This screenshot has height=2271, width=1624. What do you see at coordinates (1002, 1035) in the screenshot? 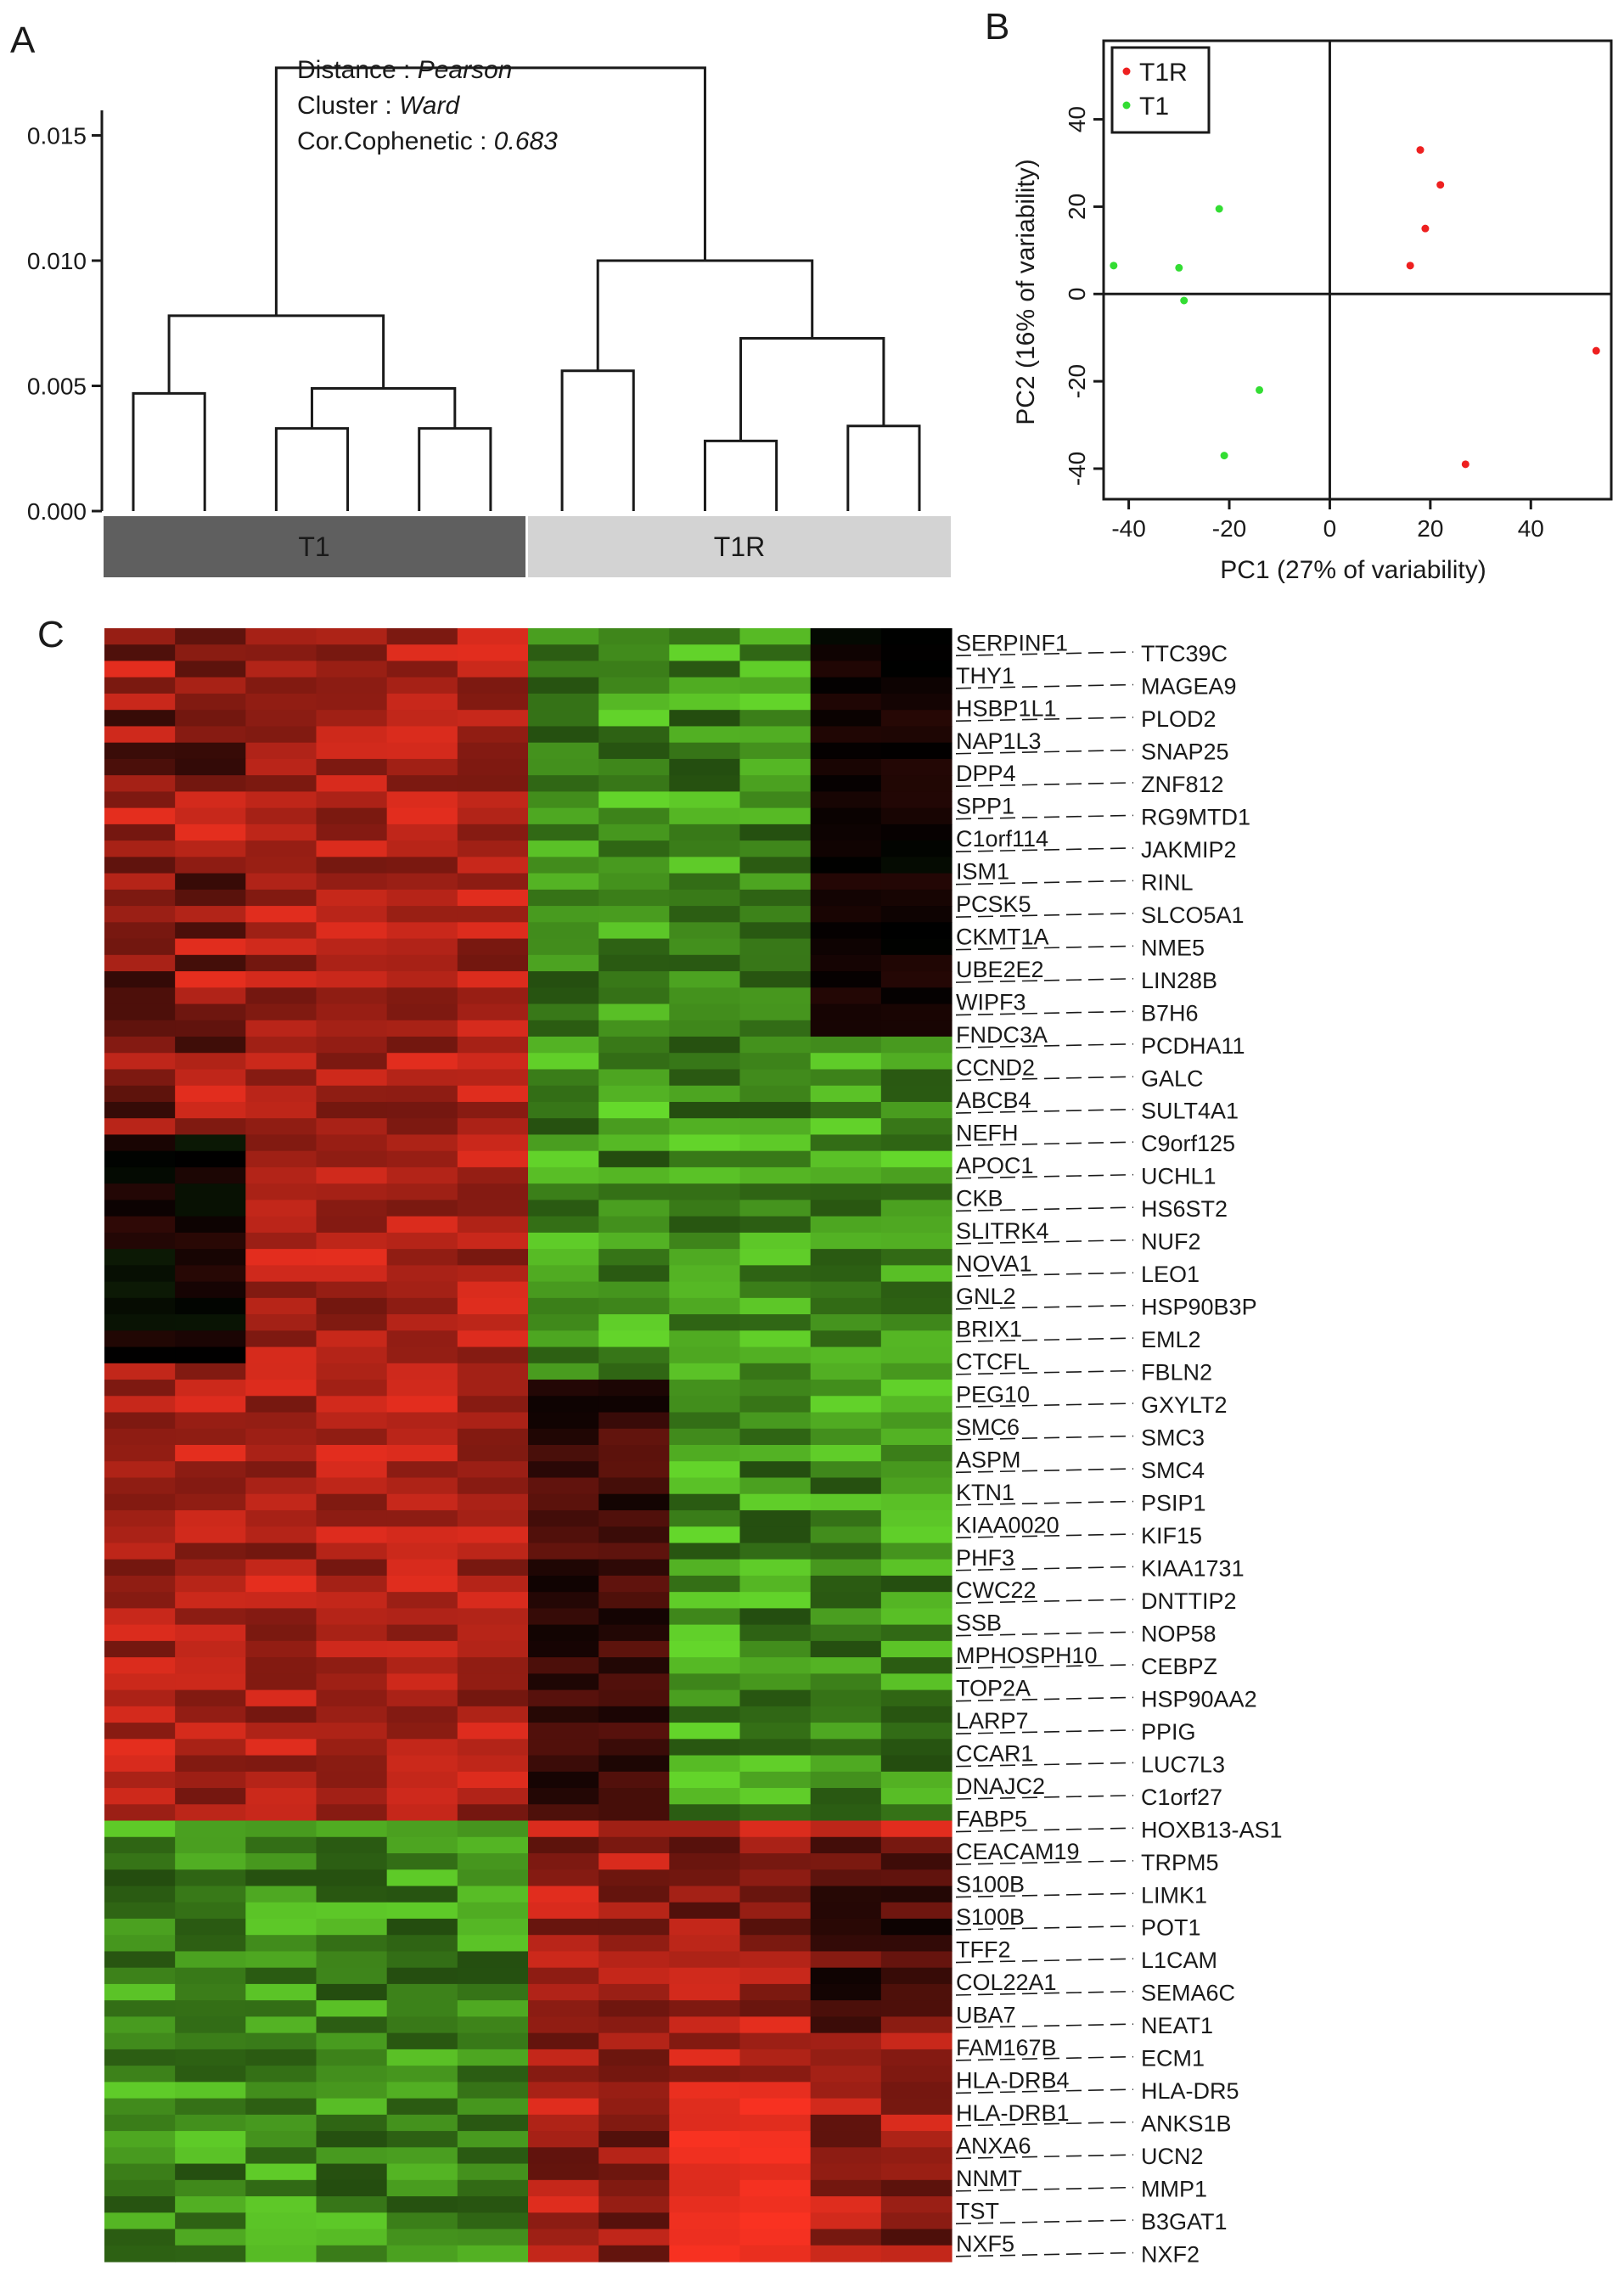
I see `heatmap-row-label-left: FNDC3A` at bounding box center [1002, 1035].